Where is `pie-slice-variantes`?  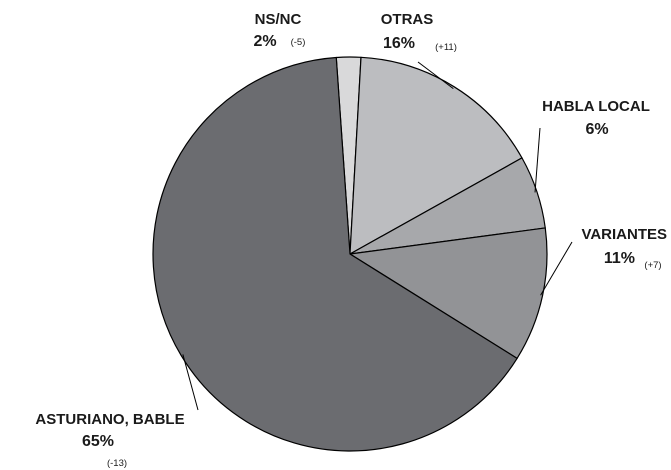
pie-slice-variantes is located at coordinates (448, 293).